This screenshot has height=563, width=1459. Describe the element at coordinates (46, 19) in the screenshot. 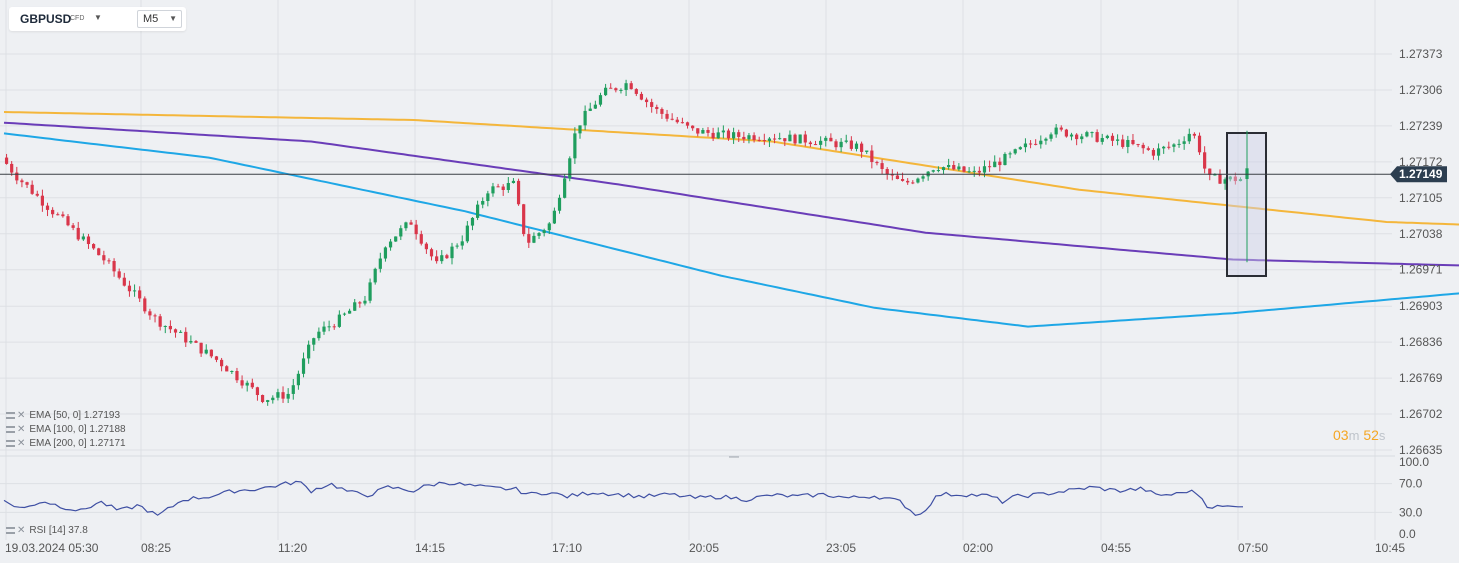

I see `symbol-name: GBPUSD` at that location.